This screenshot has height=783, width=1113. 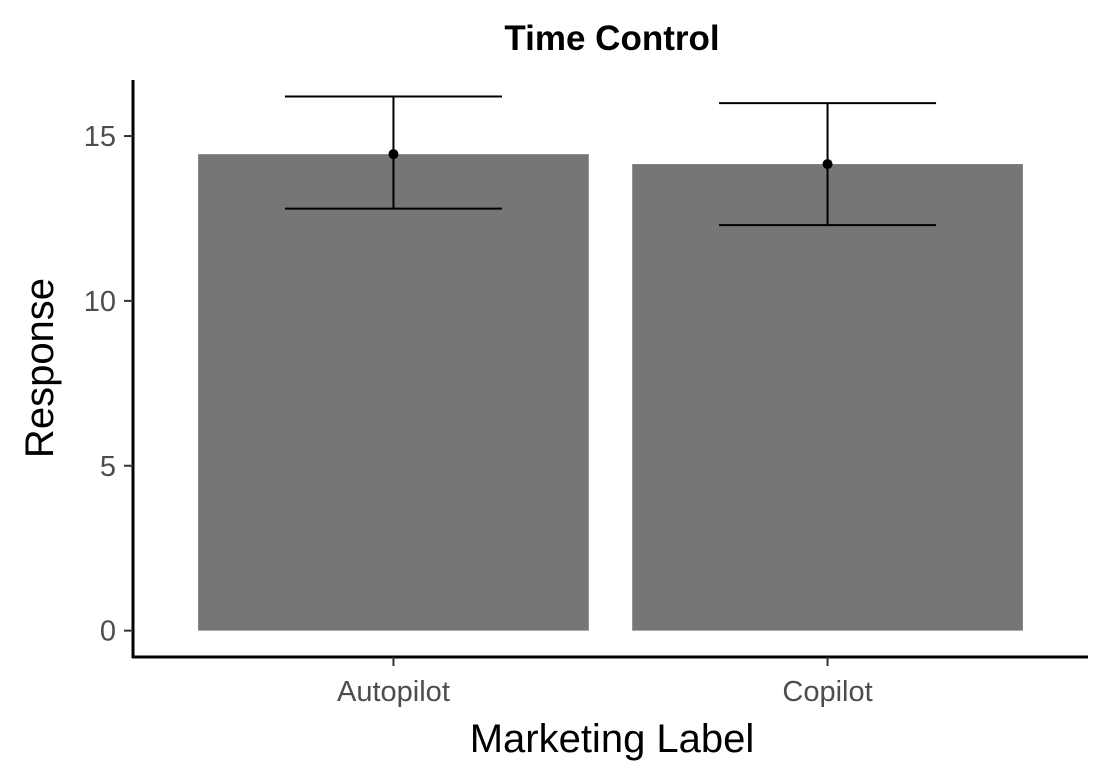 I want to click on y-axis-title: Response, so click(x=40, y=368).